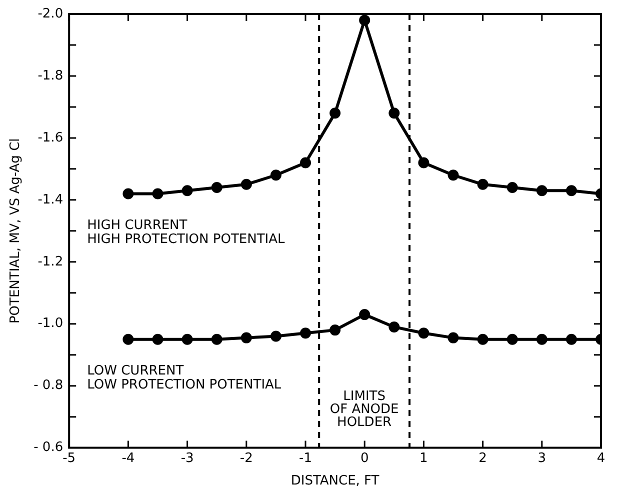 This screenshot has width=617, height=495. Describe the element at coordinates (364, 409) in the screenshot. I see `annotation: LIMITS OF ANODE HOLDER` at that location.